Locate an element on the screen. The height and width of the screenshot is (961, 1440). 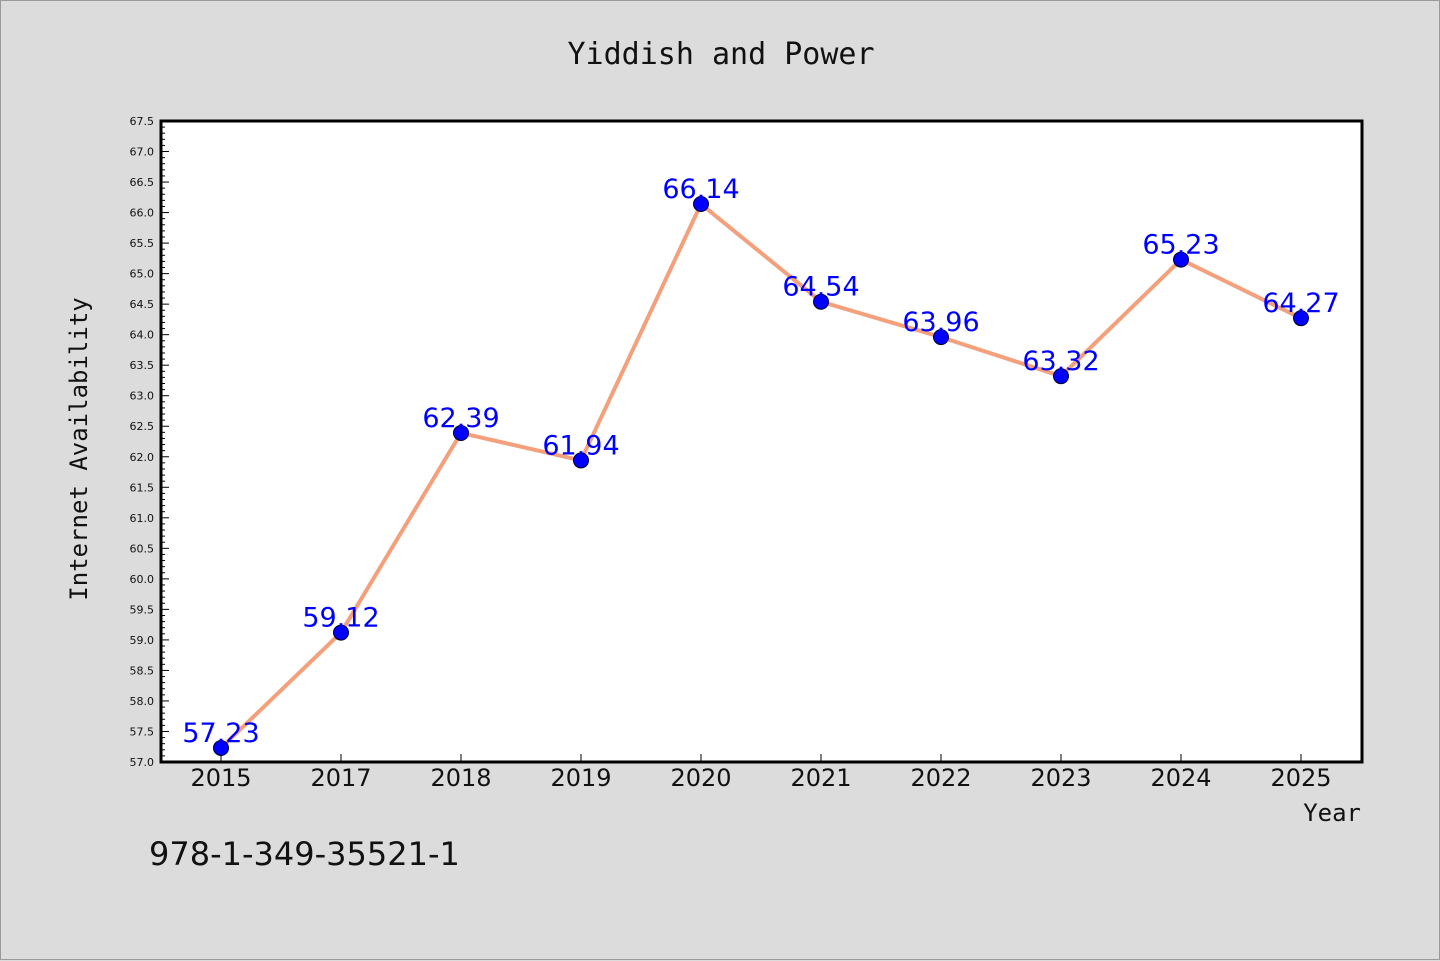
data-label: 59.12 is located at coordinates (340, 618).